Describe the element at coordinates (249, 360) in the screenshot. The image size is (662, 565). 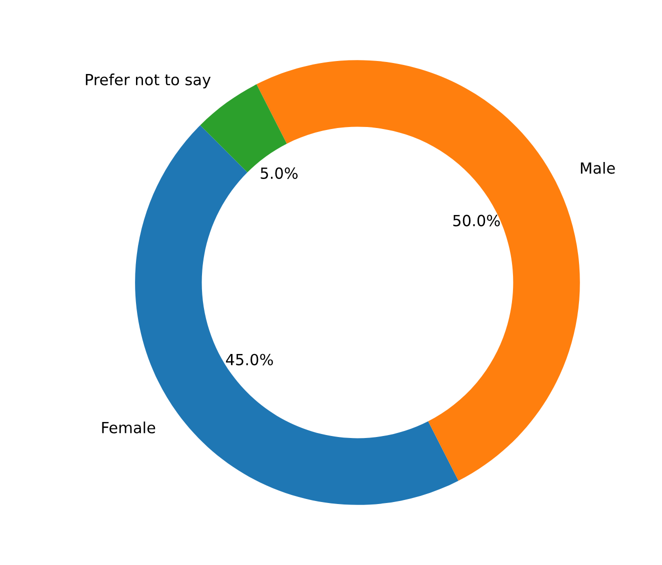
I see `data-label: 45.0%` at that location.